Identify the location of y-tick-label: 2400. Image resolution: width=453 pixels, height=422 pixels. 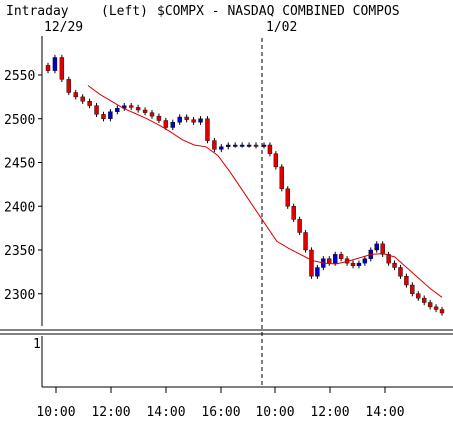
(19, 207).